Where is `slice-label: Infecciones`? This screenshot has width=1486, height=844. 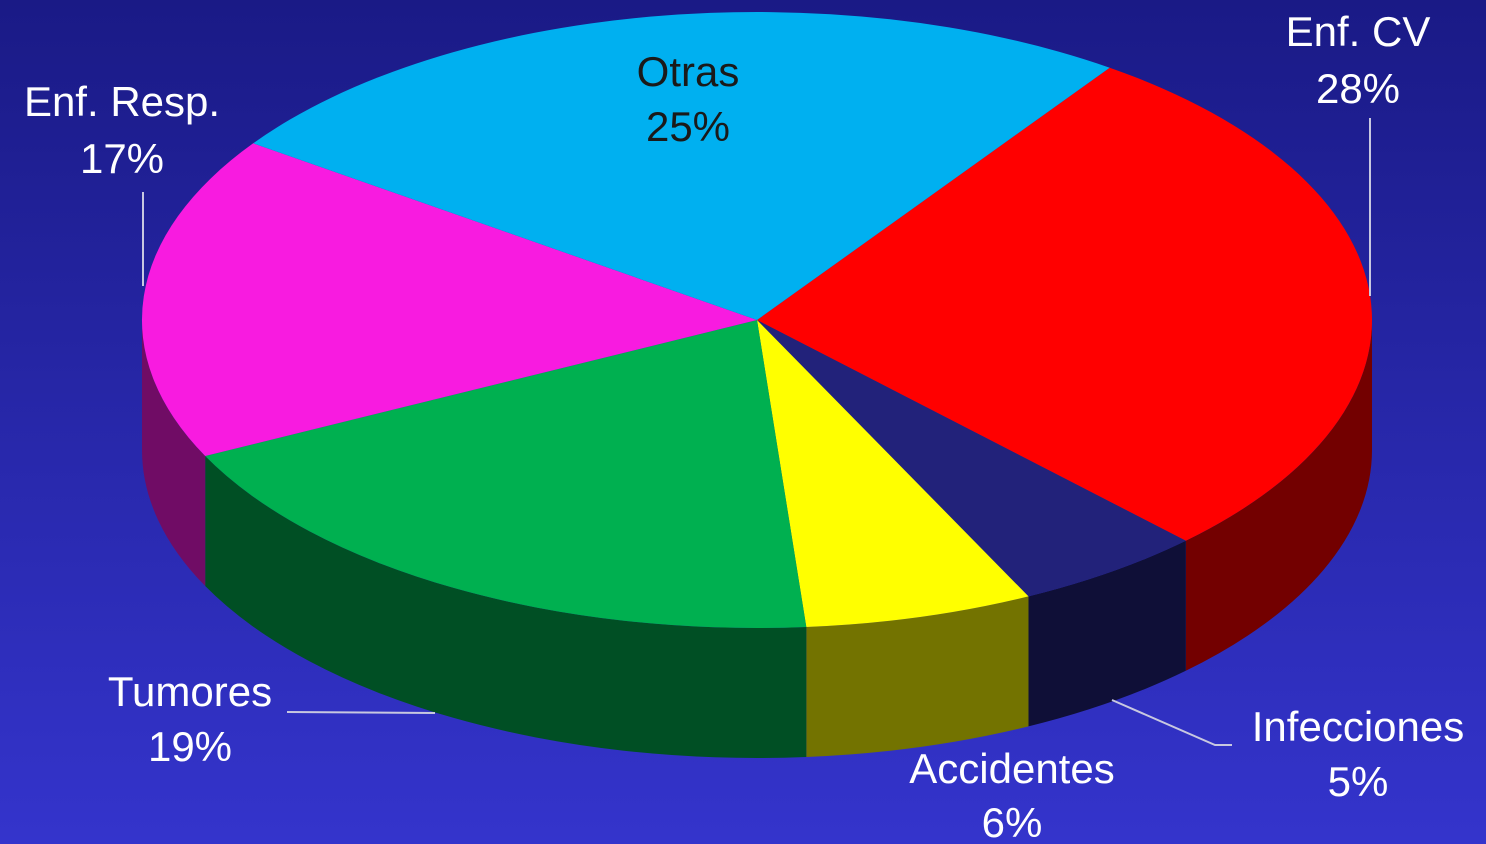
slice-label: Infecciones is located at coordinates (1358, 726).